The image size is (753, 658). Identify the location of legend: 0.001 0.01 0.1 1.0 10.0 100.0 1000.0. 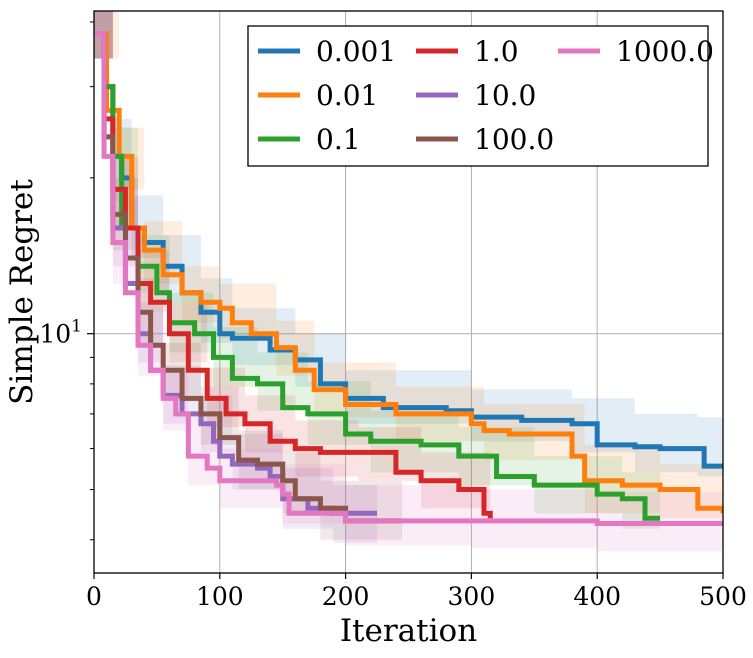
(480, 96).